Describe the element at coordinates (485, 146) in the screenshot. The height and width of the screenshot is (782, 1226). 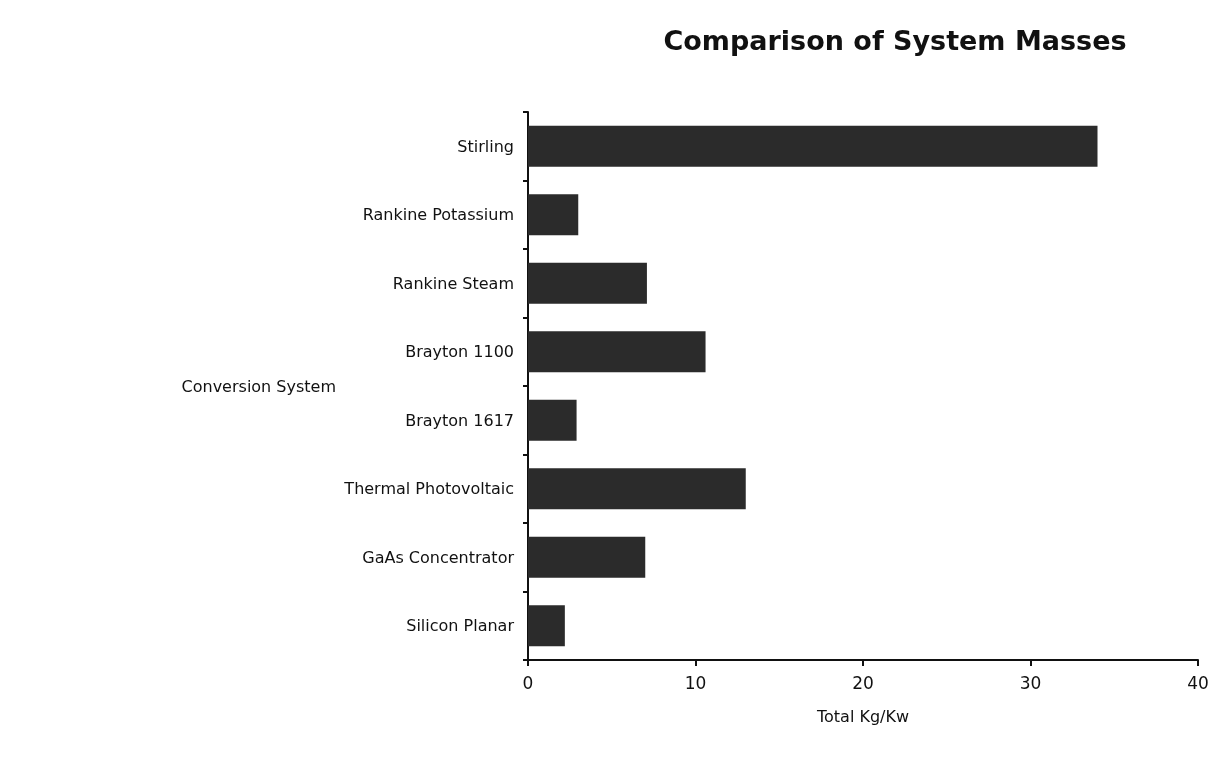
I see `y-tick-label: Stirling` at that location.